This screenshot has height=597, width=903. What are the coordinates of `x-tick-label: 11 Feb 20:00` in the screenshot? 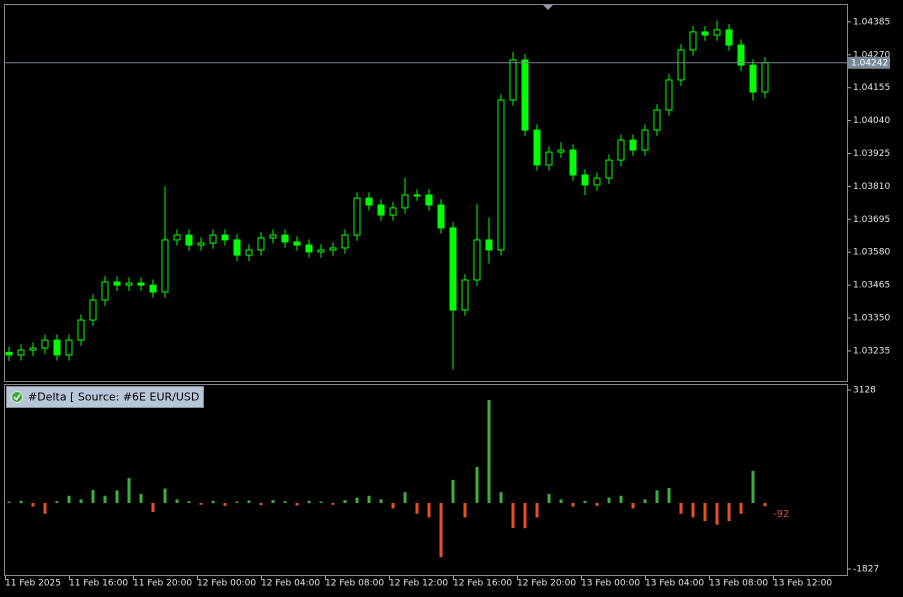 It's located at (162, 584).